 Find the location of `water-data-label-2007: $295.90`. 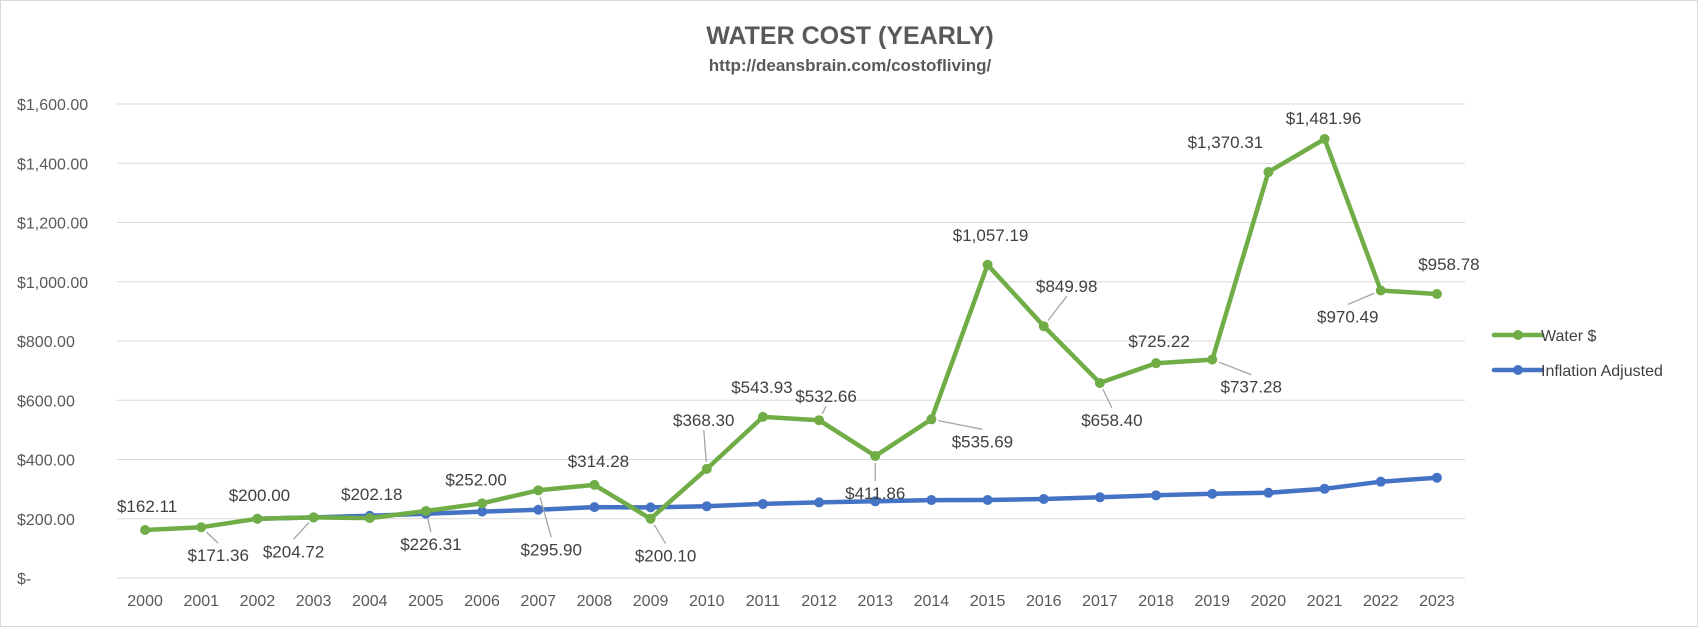

water-data-label-2007: $295.90 is located at coordinates (551, 549).